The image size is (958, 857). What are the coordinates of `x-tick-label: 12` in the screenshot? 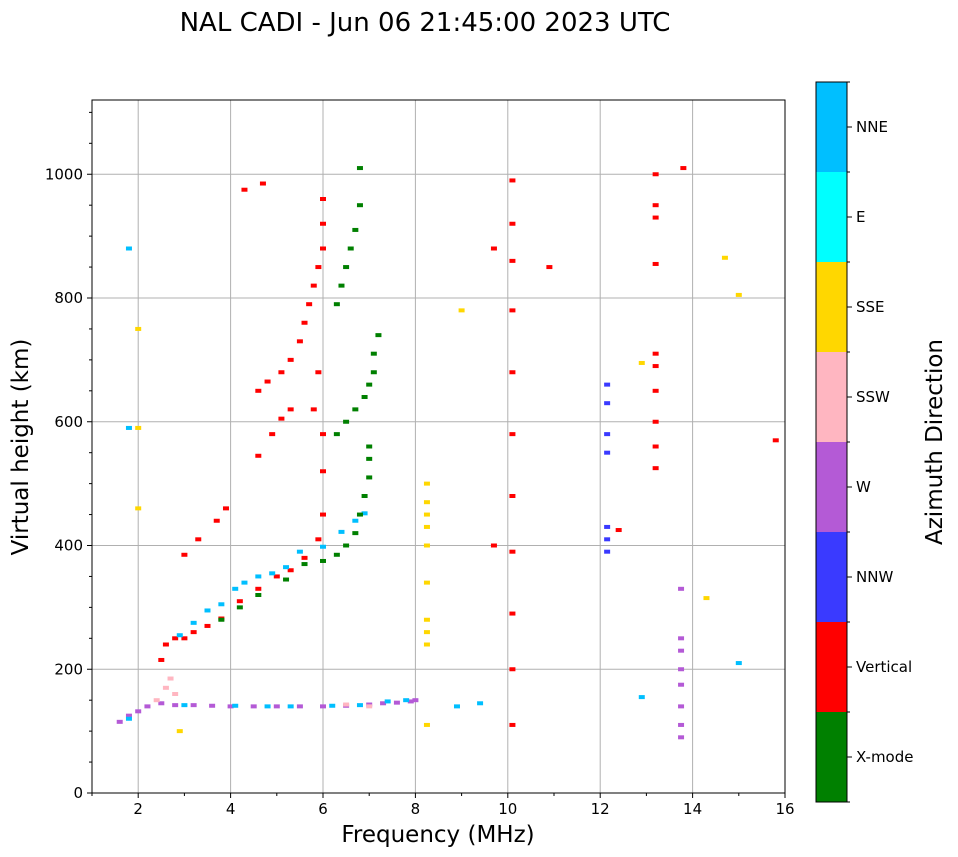 It's located at (600, 809).